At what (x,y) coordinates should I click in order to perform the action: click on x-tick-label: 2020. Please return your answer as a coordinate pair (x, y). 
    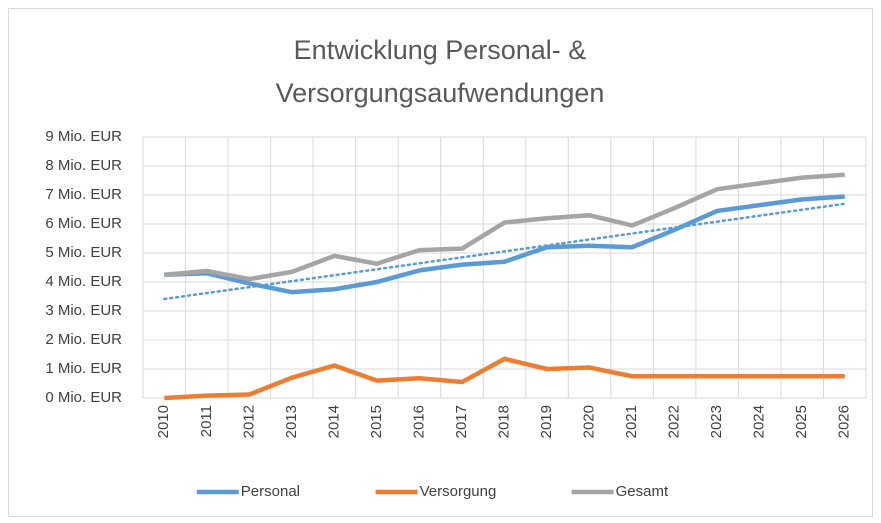
    Looking at the image, I should click on (589, 421).